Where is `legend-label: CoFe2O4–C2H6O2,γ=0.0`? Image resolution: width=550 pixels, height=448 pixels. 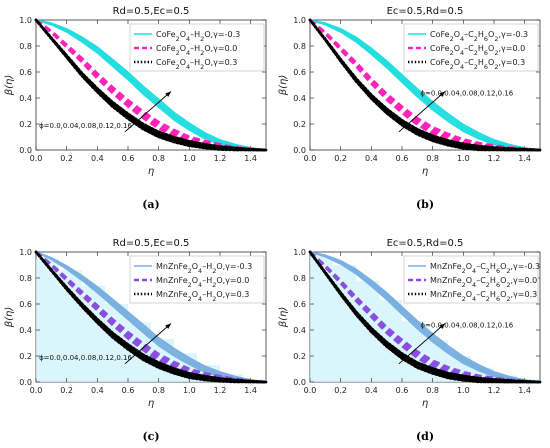
legend-label: CoFe2O4–C2H6O2,γ=0.0 is located at coordinates (477, 50).